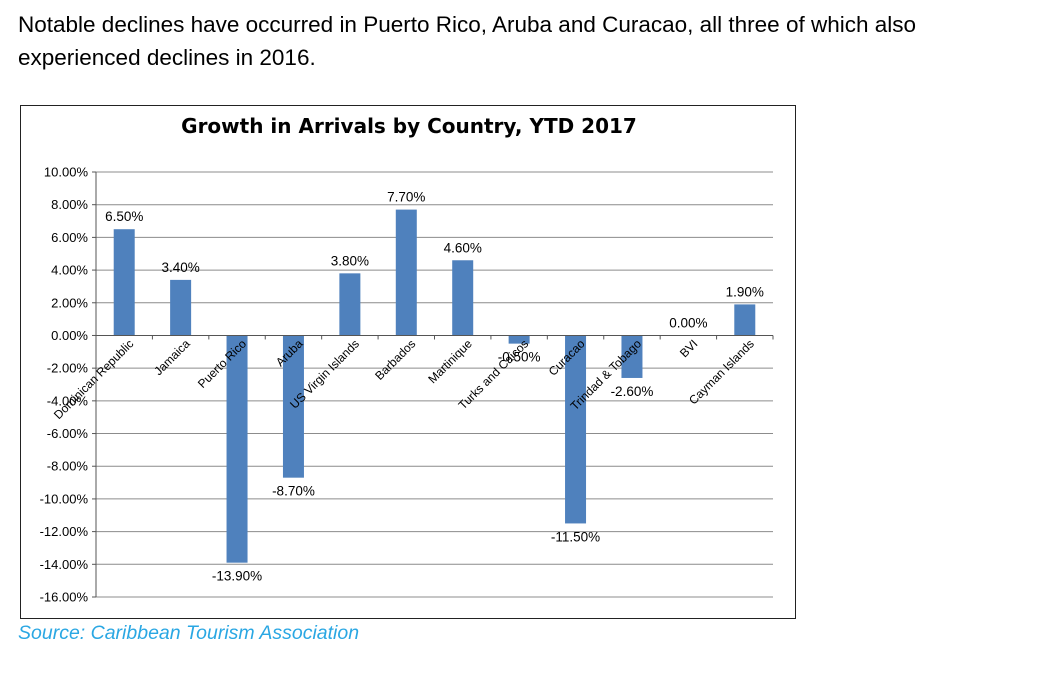 Image resolution: width=1044 pixels, height=690 pixels. Describe the element at coordinates (172, 357) in the screenshot. I see `category-label: Jamaica` at that location.